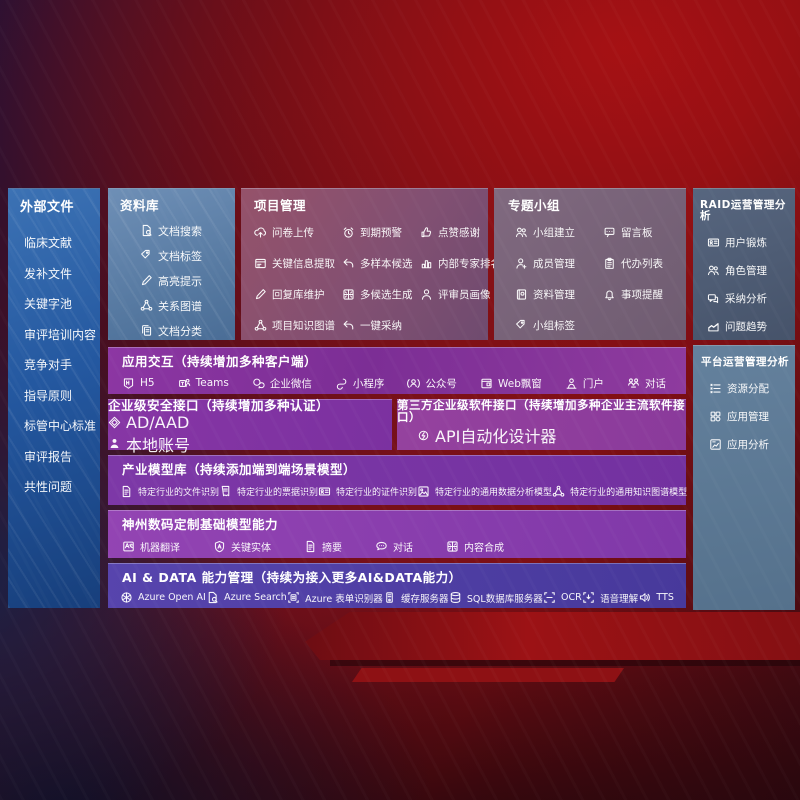 The height and width of the screenshot is (800, 800). What do you see at coordinates (751, 326) in the screenshot?
I see `raid-feature: 问题趋势` at bounding box center [751, 326].